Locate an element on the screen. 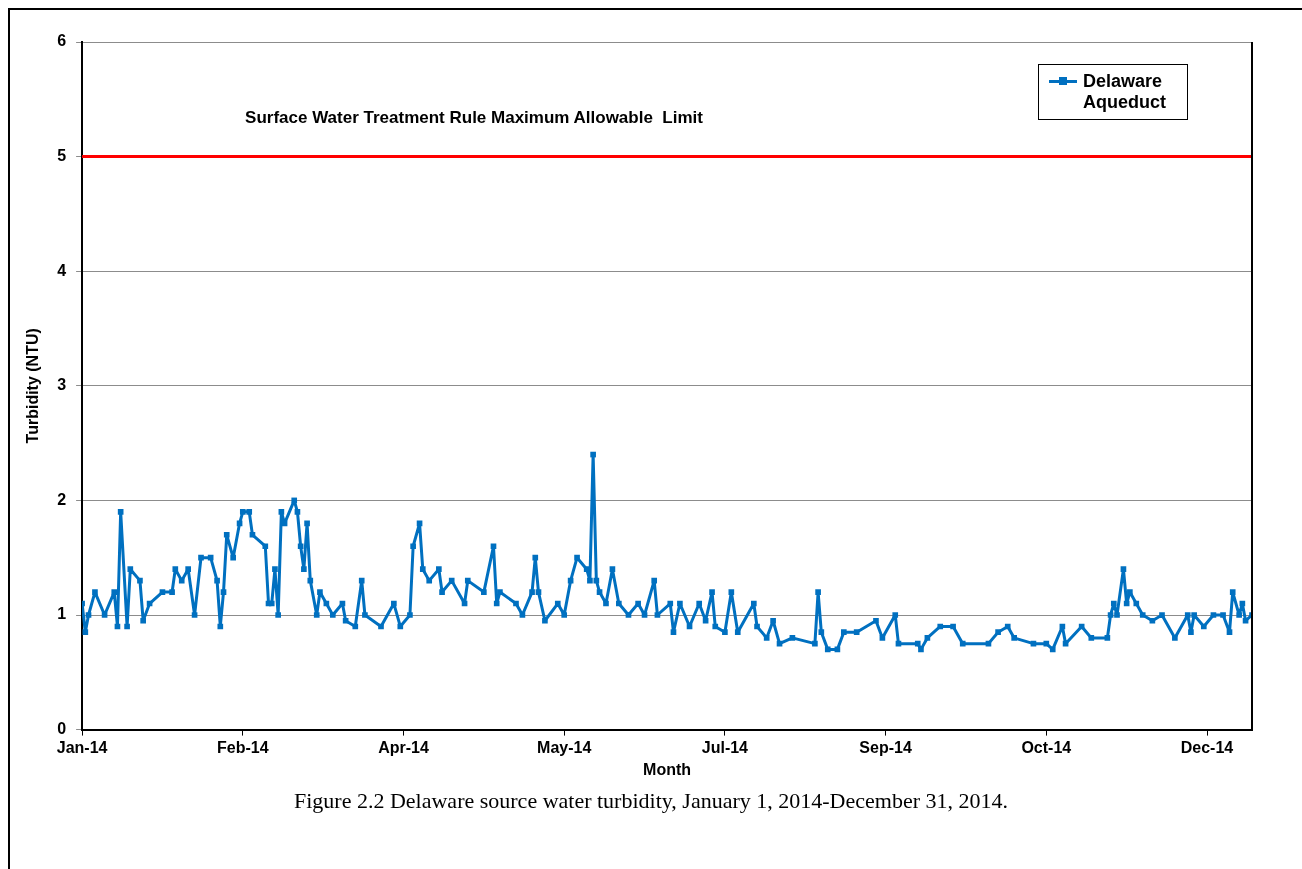 The width and height of the screenshot is (1302, 869). y-tick-label: 3 is located at coordinates (62, 385).